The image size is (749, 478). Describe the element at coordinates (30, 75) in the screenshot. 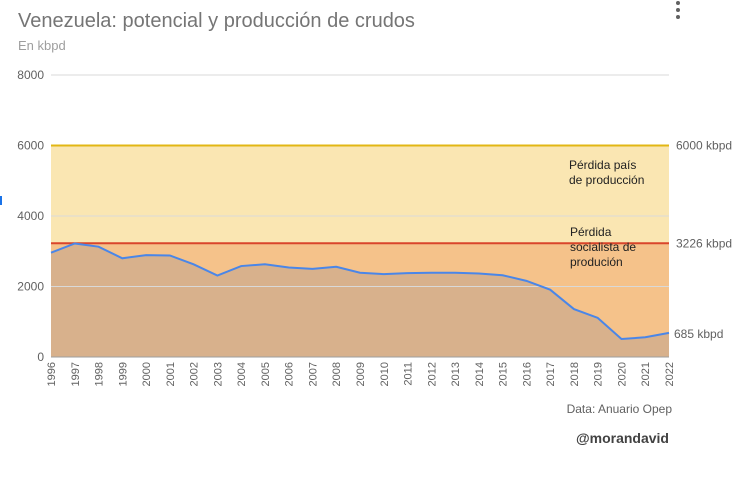

I see `y-tick-label: 8000` at that location.